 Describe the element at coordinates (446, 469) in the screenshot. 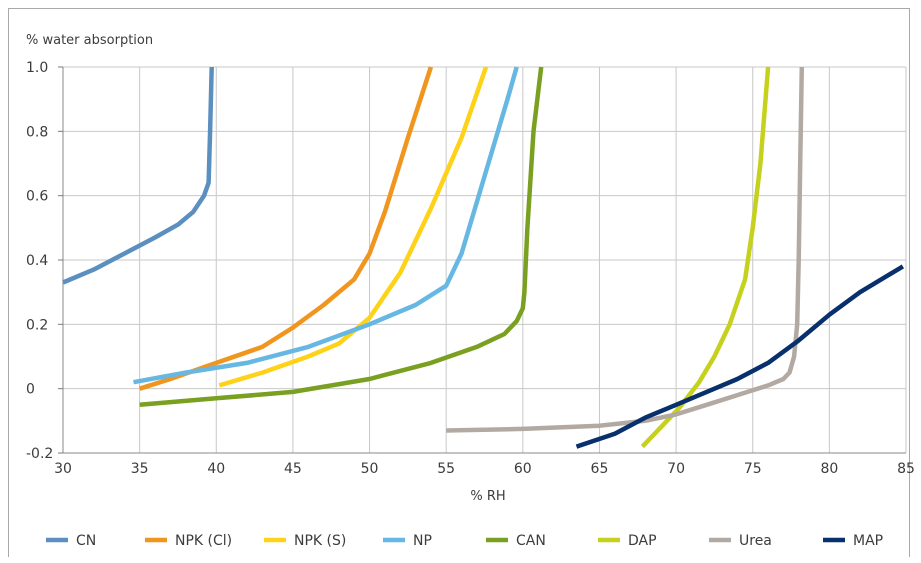

I see `x-tick-label: 55` at that location.